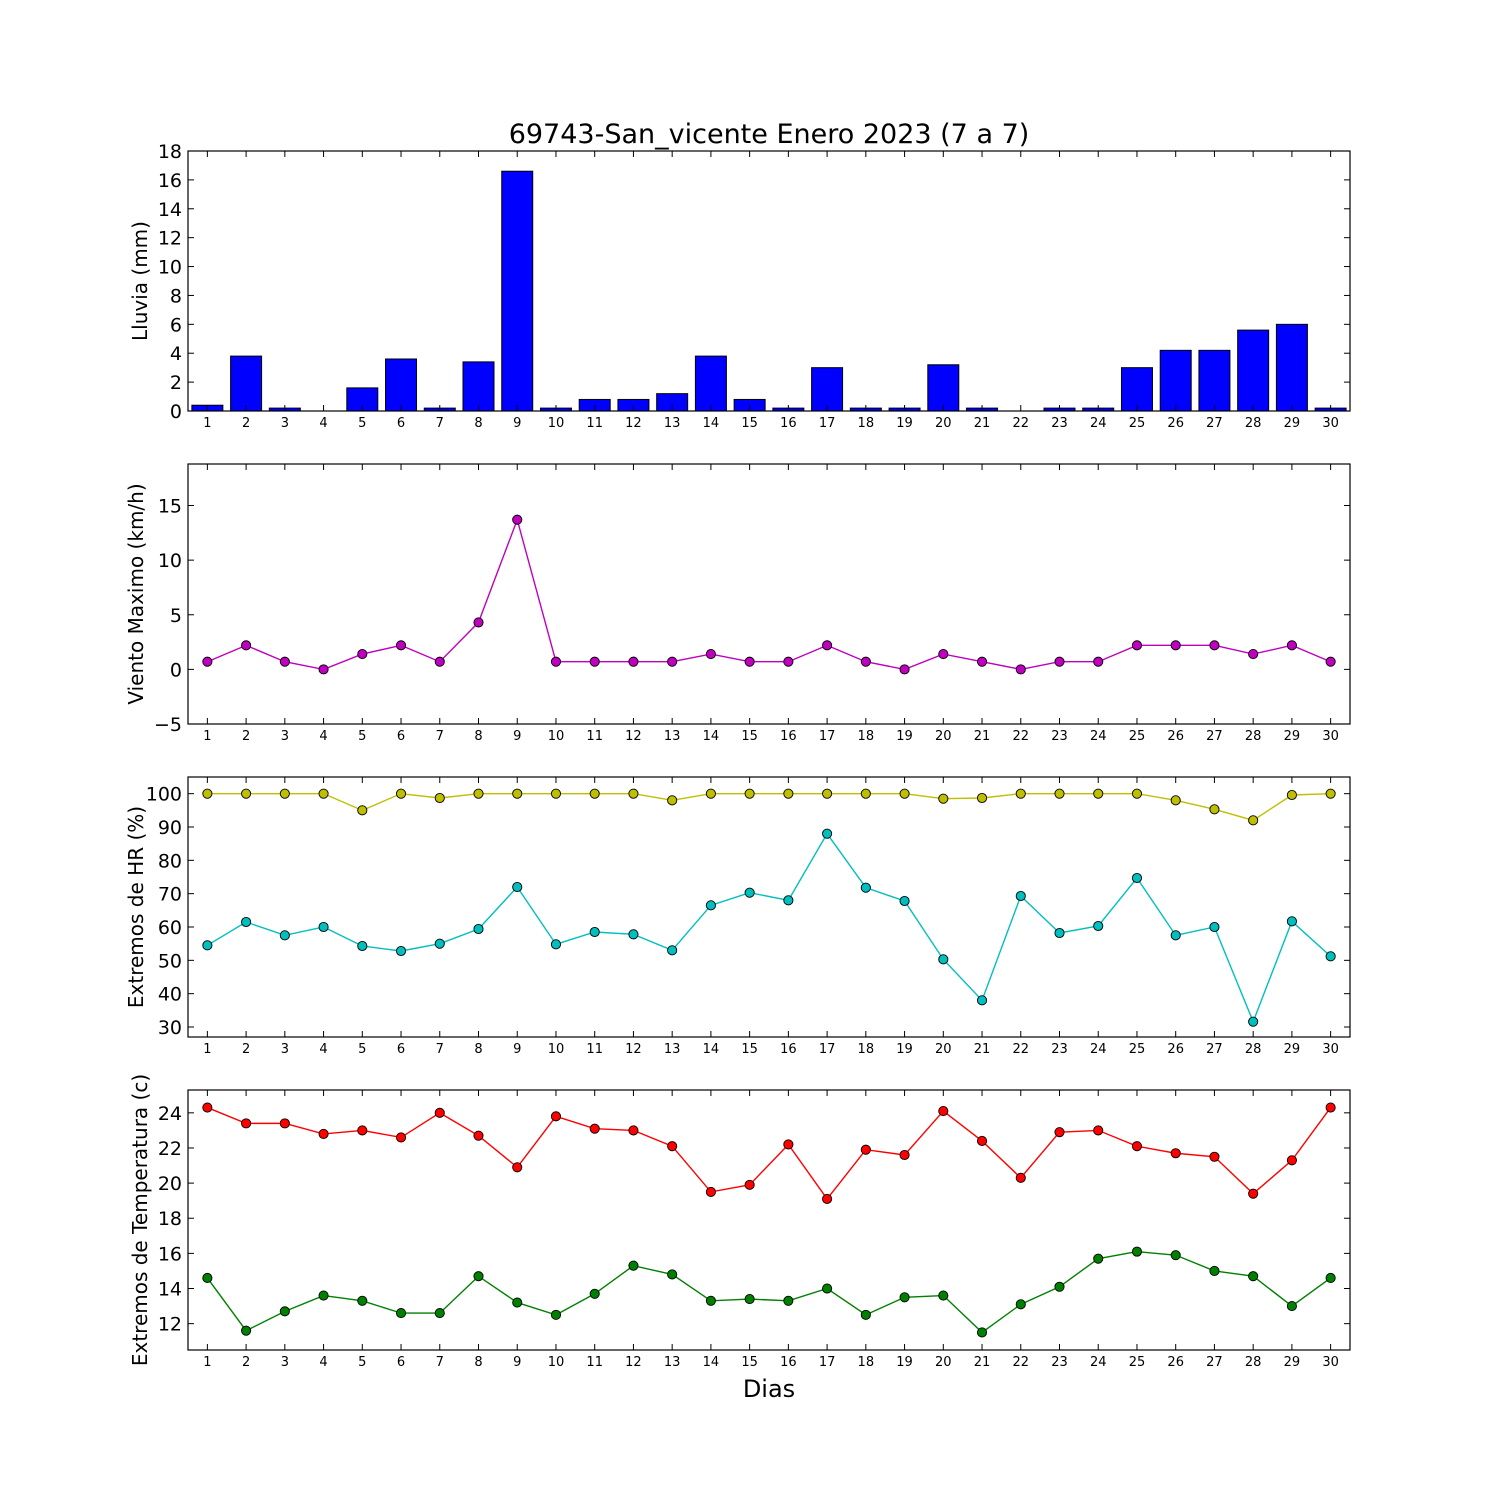  What do you see at coordinates (1137, 736) in the screenshot?
I see `x-tick-label: 25` at bounding box center [1137, 736].